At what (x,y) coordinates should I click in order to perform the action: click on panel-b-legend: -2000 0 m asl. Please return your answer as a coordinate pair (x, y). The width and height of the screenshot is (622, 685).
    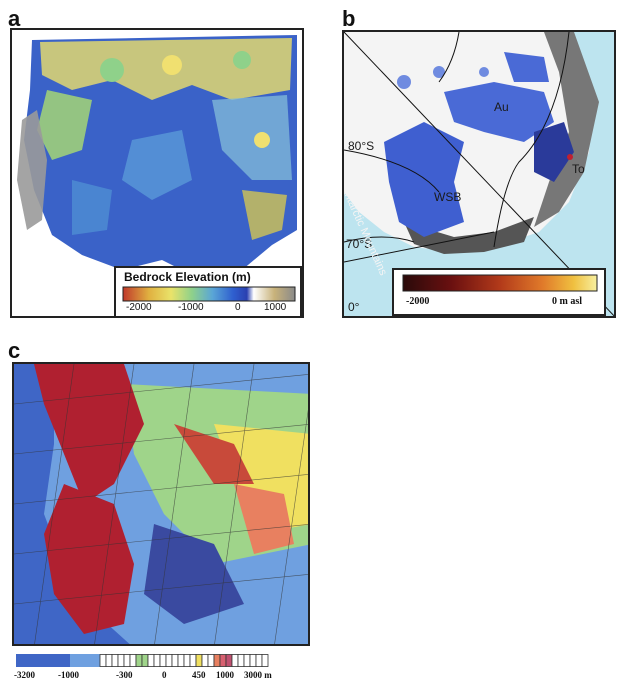
    Looking at the image, I should click on (499, 292).